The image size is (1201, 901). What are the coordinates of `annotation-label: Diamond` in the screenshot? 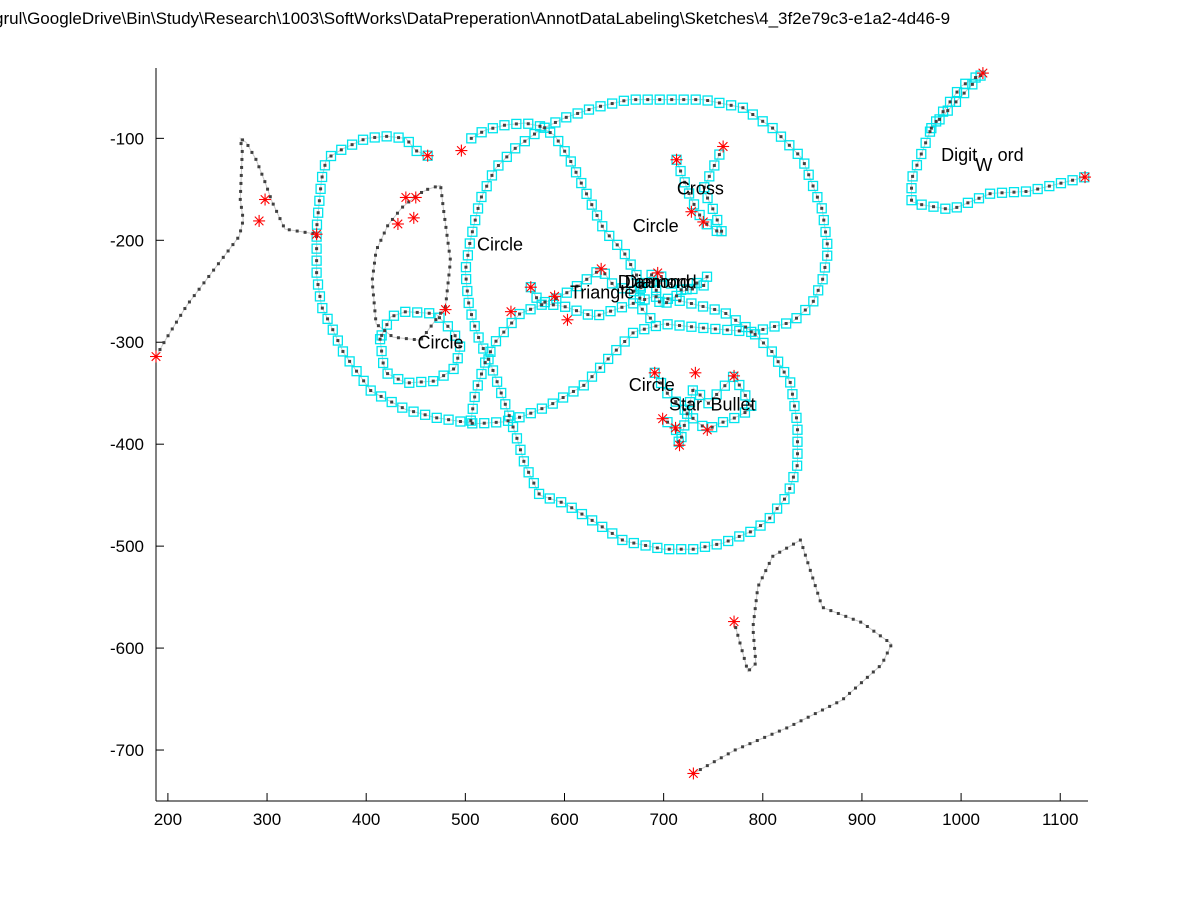 It's located at (654, 282).